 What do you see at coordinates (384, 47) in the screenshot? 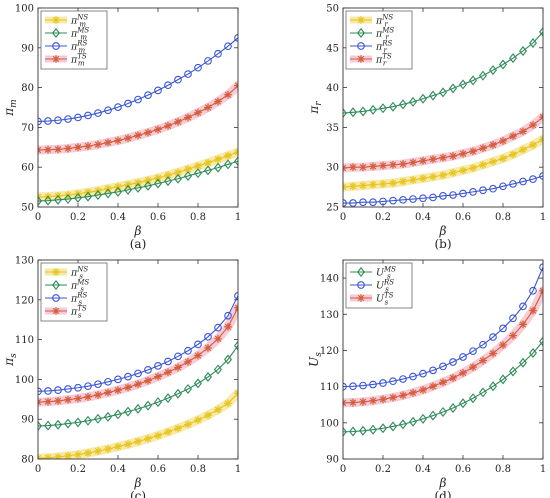
I see `legend-label: πRS r` at bounding box center [384, 47].